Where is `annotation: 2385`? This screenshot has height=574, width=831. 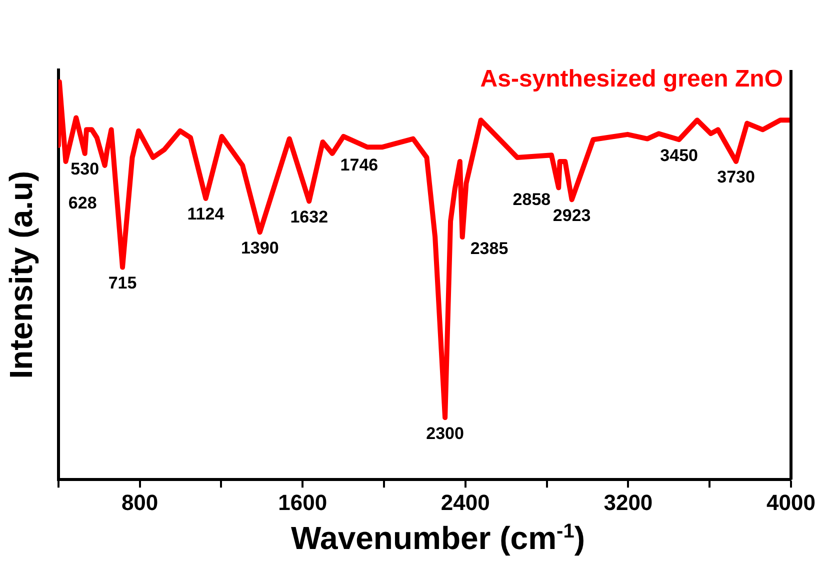 annotation: 2385 is located at coordinates (489, 248).